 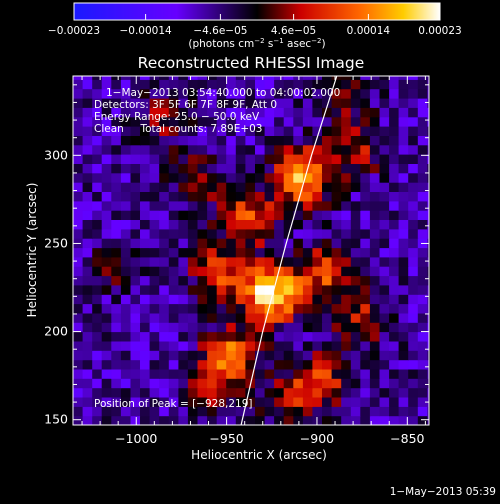 What do you see at coordinates (439, 31) in the screenshot?
I see `colorbar-tick-label: 0.00023` at bounding box center [439, 31].